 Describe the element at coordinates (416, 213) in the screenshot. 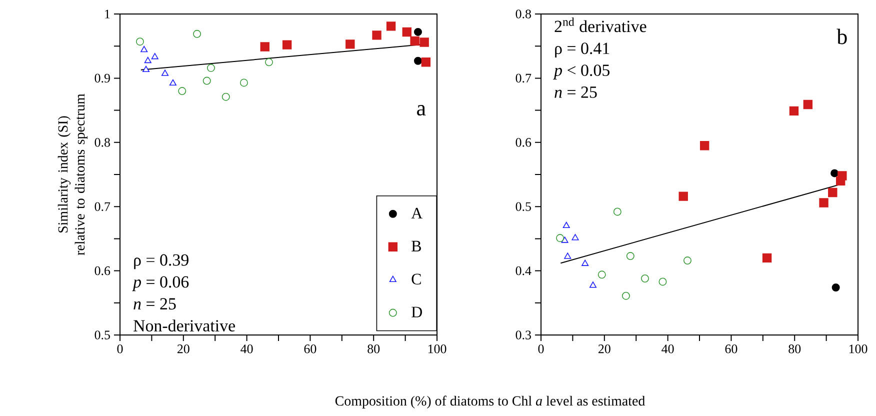

I see `legend-label: A` at that location.